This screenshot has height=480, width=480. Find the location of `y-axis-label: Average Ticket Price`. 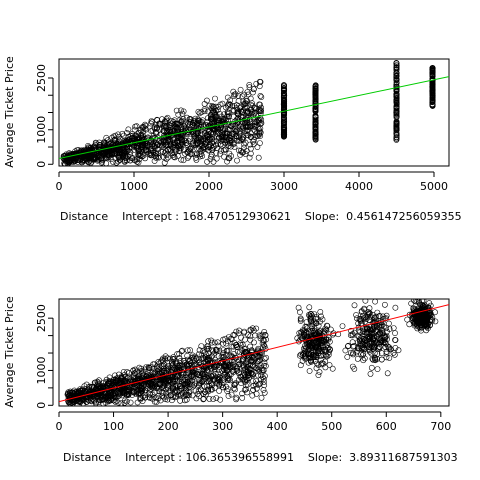

y-axis-label: Average Ticket Price is located at coordinates (9, 112).